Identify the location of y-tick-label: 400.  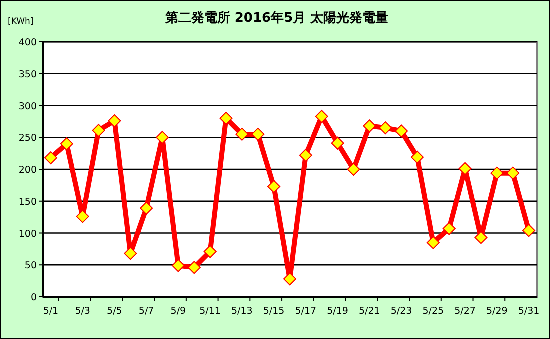
(27, 43).